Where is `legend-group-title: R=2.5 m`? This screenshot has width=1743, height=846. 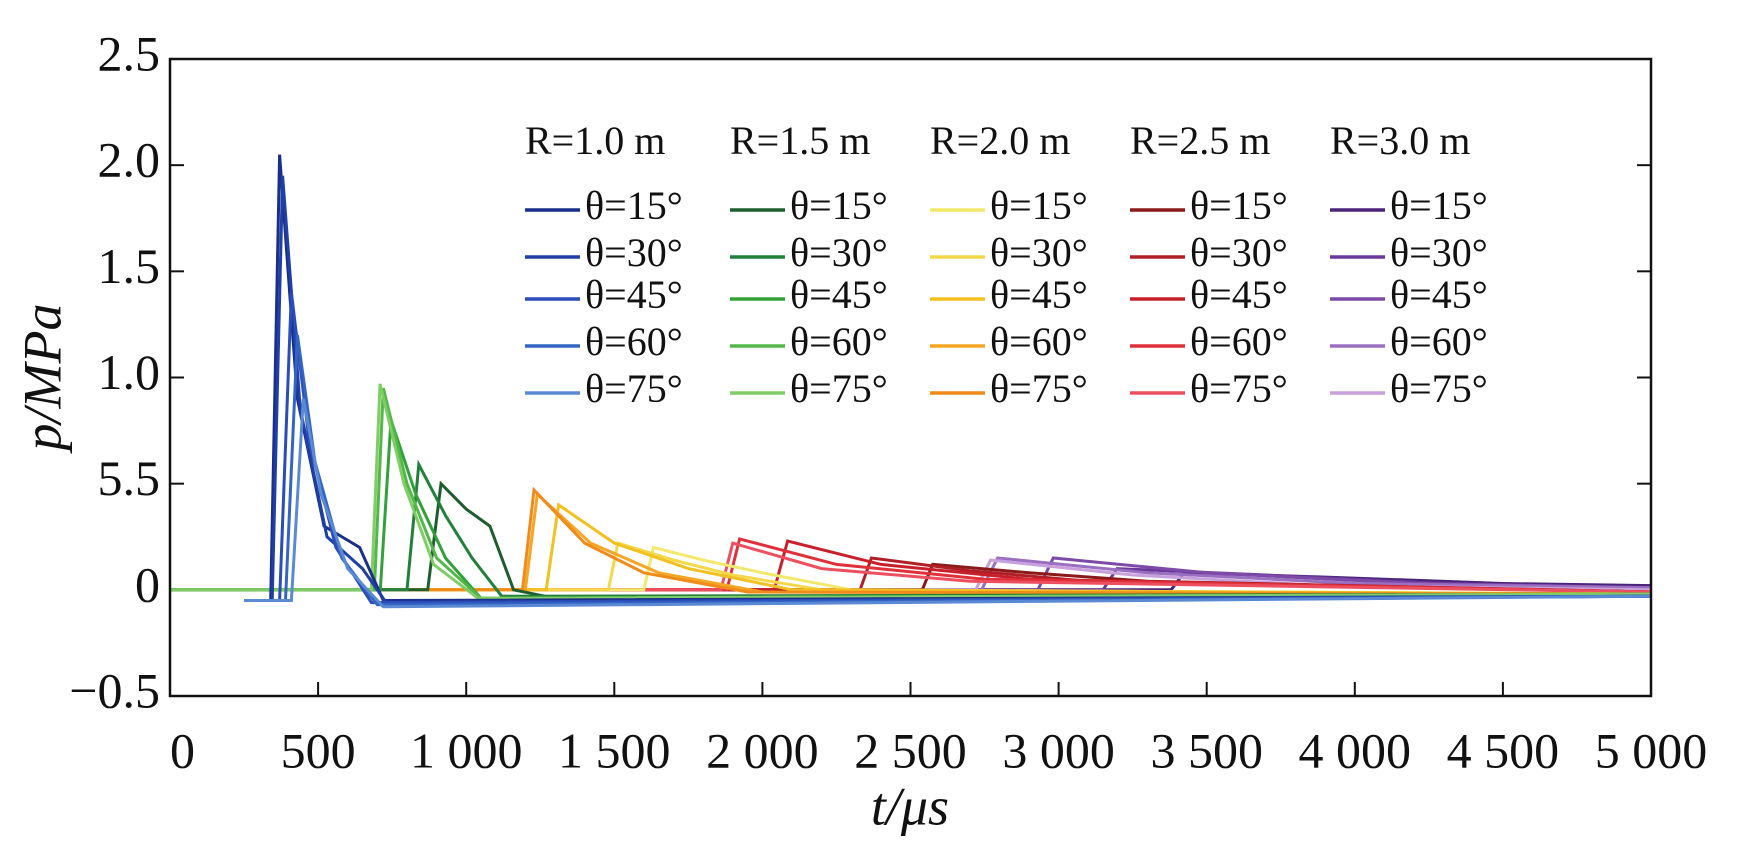
legend-group-title: R=2.5 m is located at coordinates (1200, 140).